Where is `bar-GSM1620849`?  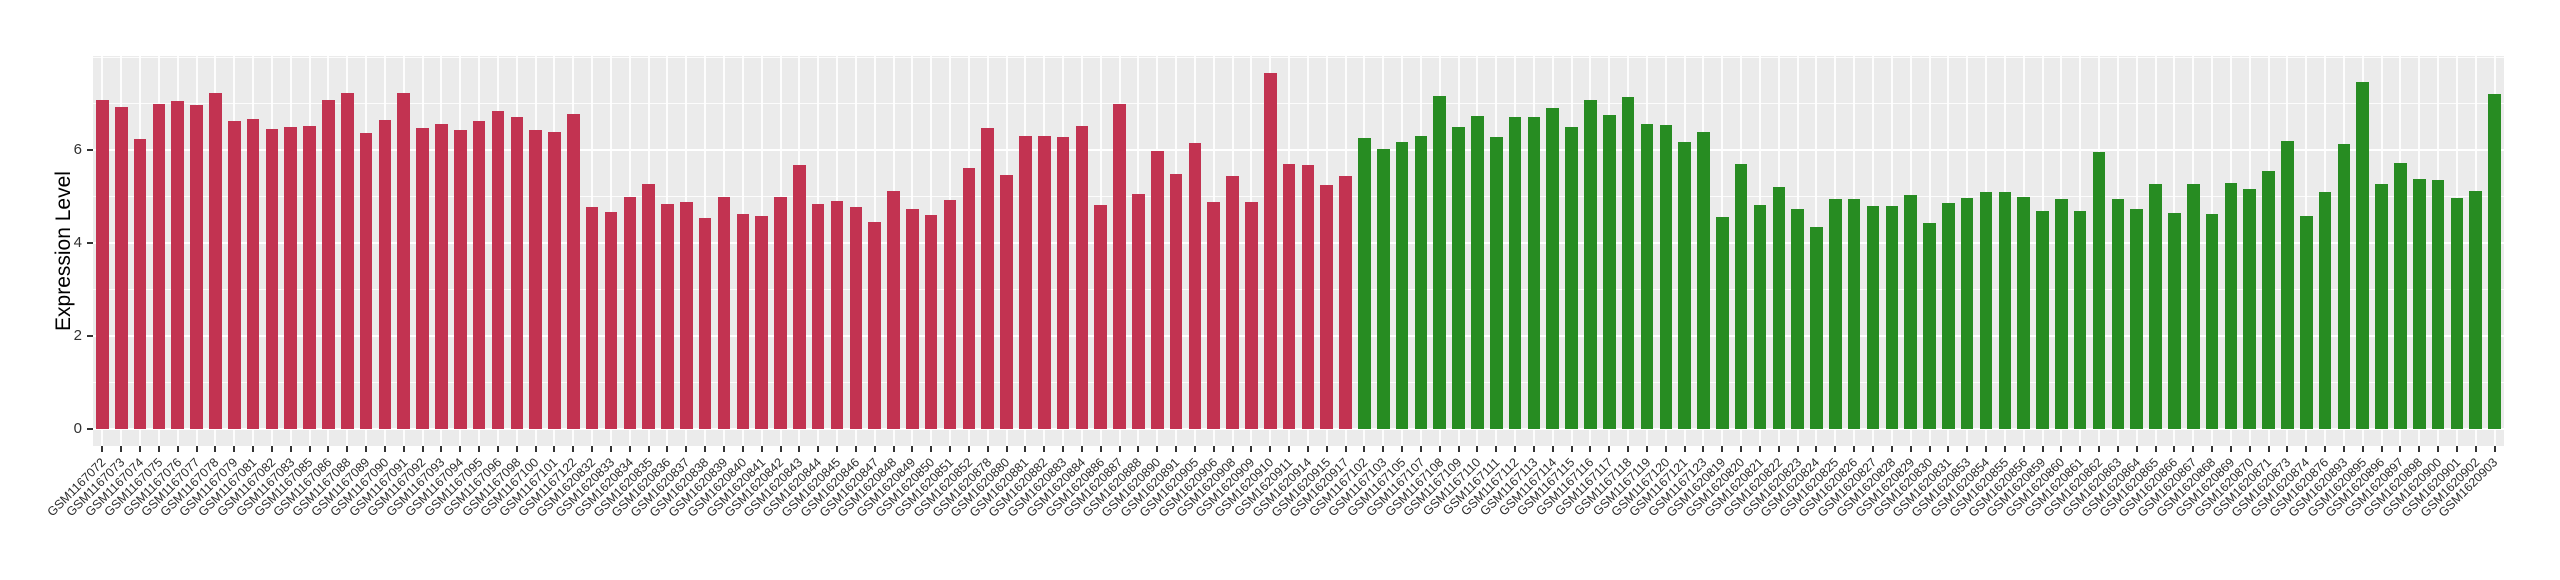 bar-GSM1620849 is located at coordinates (912, 319).